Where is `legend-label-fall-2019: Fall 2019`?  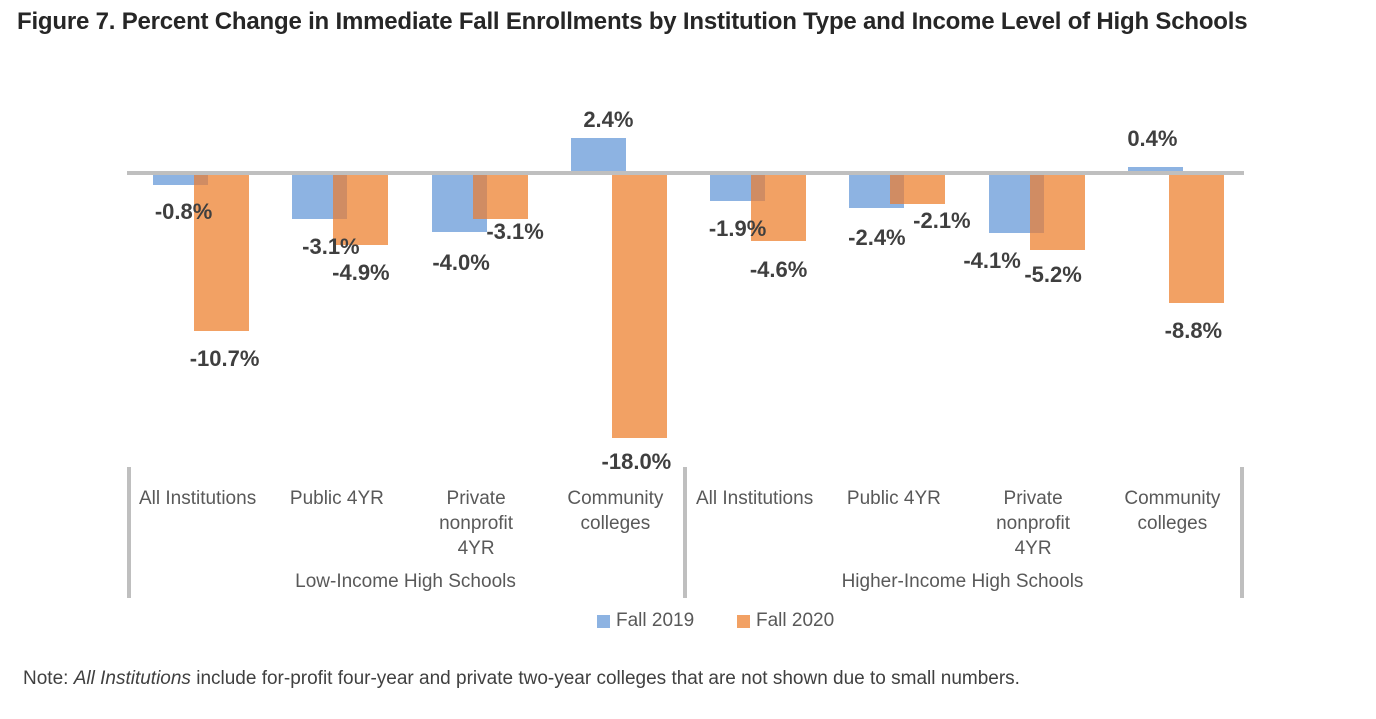
legend-label-fall-2019: Fall 2019 is located at coordinates (655, 620).